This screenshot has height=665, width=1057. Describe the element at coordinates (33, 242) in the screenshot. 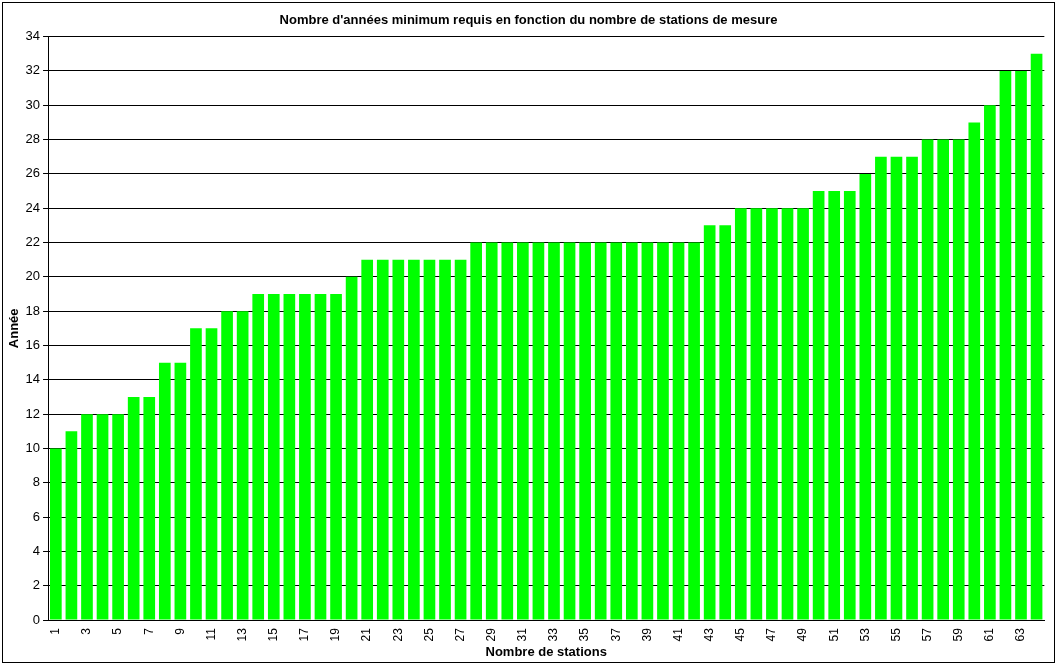

I see `y-tick-label: 22` at that location.